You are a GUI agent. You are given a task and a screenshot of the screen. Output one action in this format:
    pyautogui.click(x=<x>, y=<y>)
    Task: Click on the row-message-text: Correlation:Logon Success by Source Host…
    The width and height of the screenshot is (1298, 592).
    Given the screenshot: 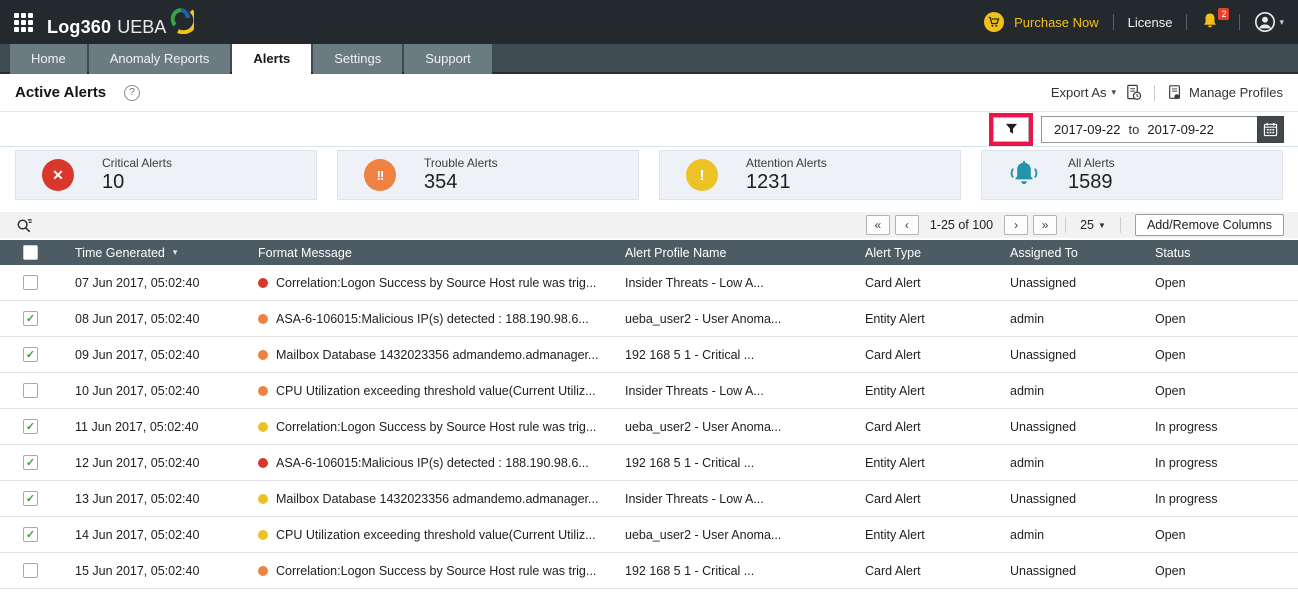 What is the action you would take?
    pyautogui.click(x=436, y=570)
    